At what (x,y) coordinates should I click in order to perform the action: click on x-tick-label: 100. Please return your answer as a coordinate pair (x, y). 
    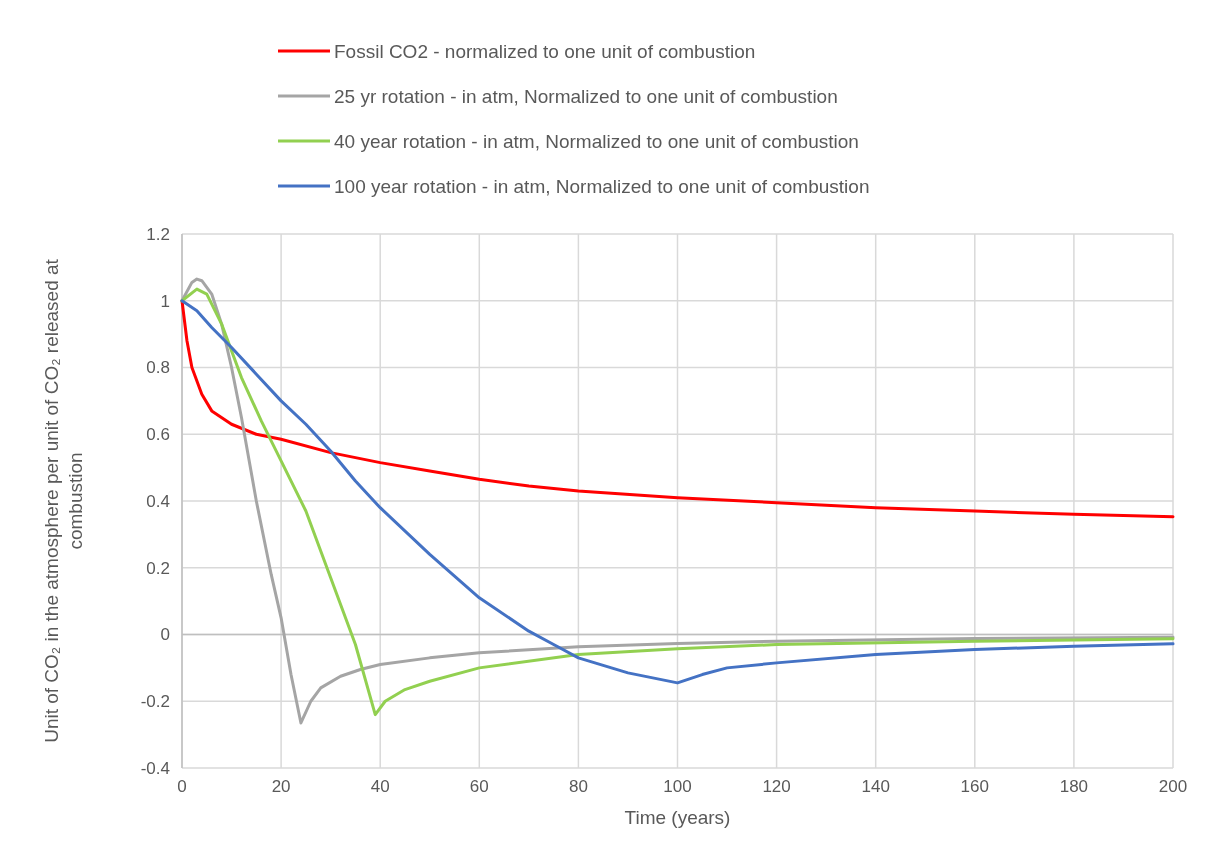
    Looking at the image, I should click on (677, 786).